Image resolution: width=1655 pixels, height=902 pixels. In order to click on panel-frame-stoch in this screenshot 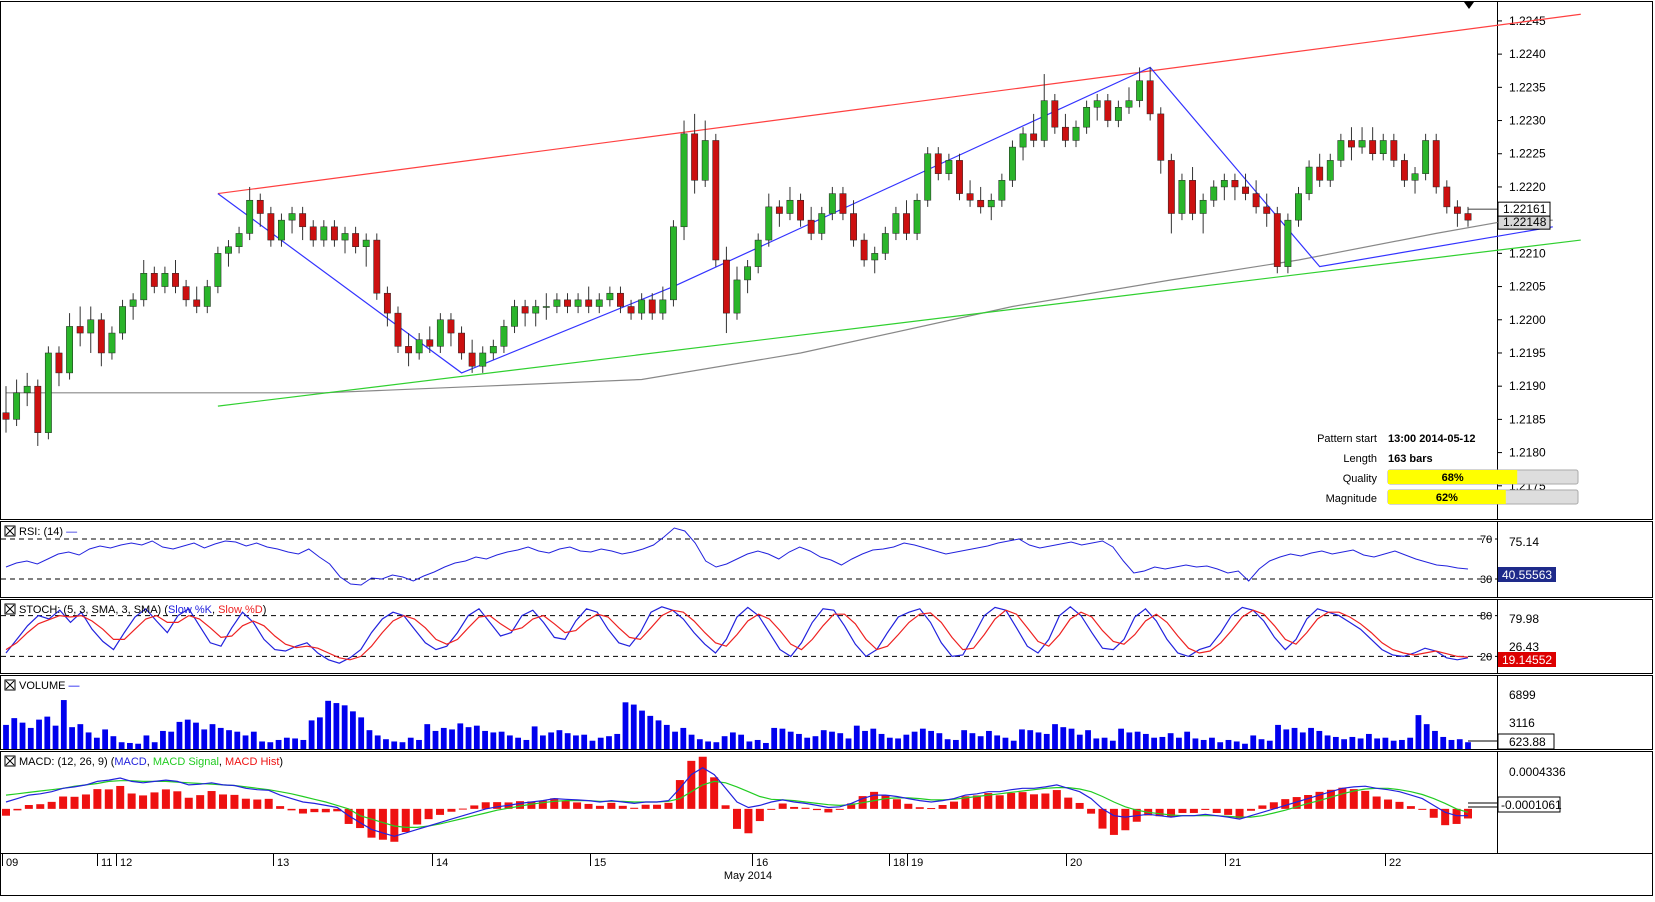, I will do `click(826, 636)`.